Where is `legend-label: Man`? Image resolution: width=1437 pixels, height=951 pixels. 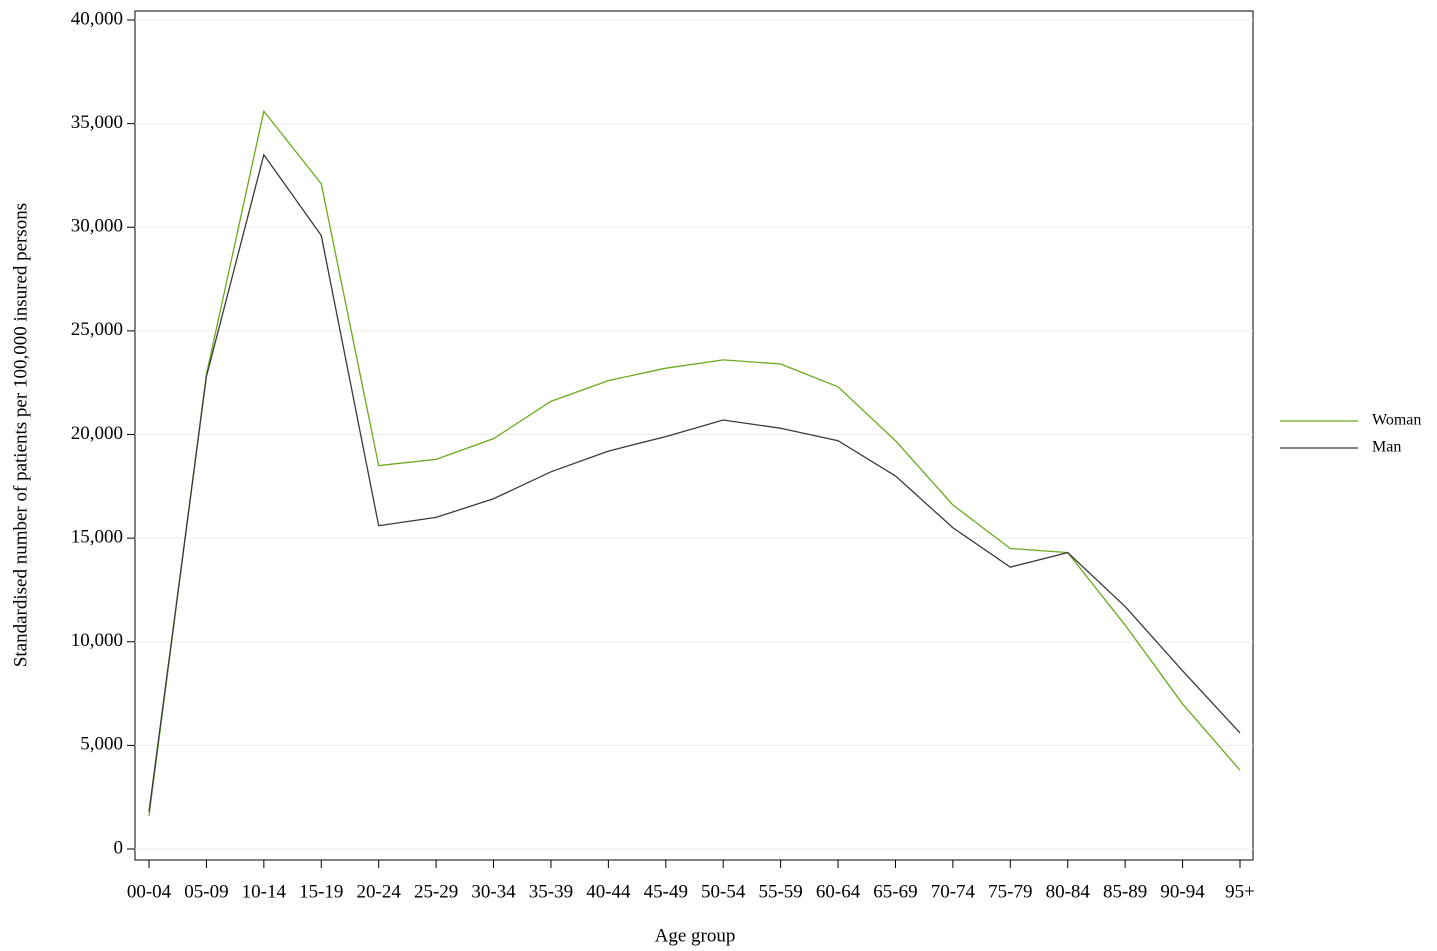 legend-label: Man is located at coordinates (1386, 447).